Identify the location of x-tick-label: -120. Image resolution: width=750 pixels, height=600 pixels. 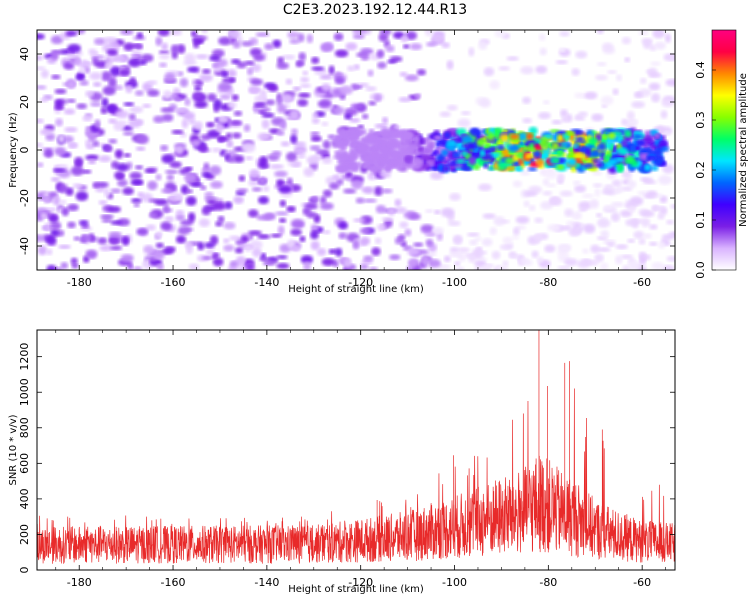
(360, 582).